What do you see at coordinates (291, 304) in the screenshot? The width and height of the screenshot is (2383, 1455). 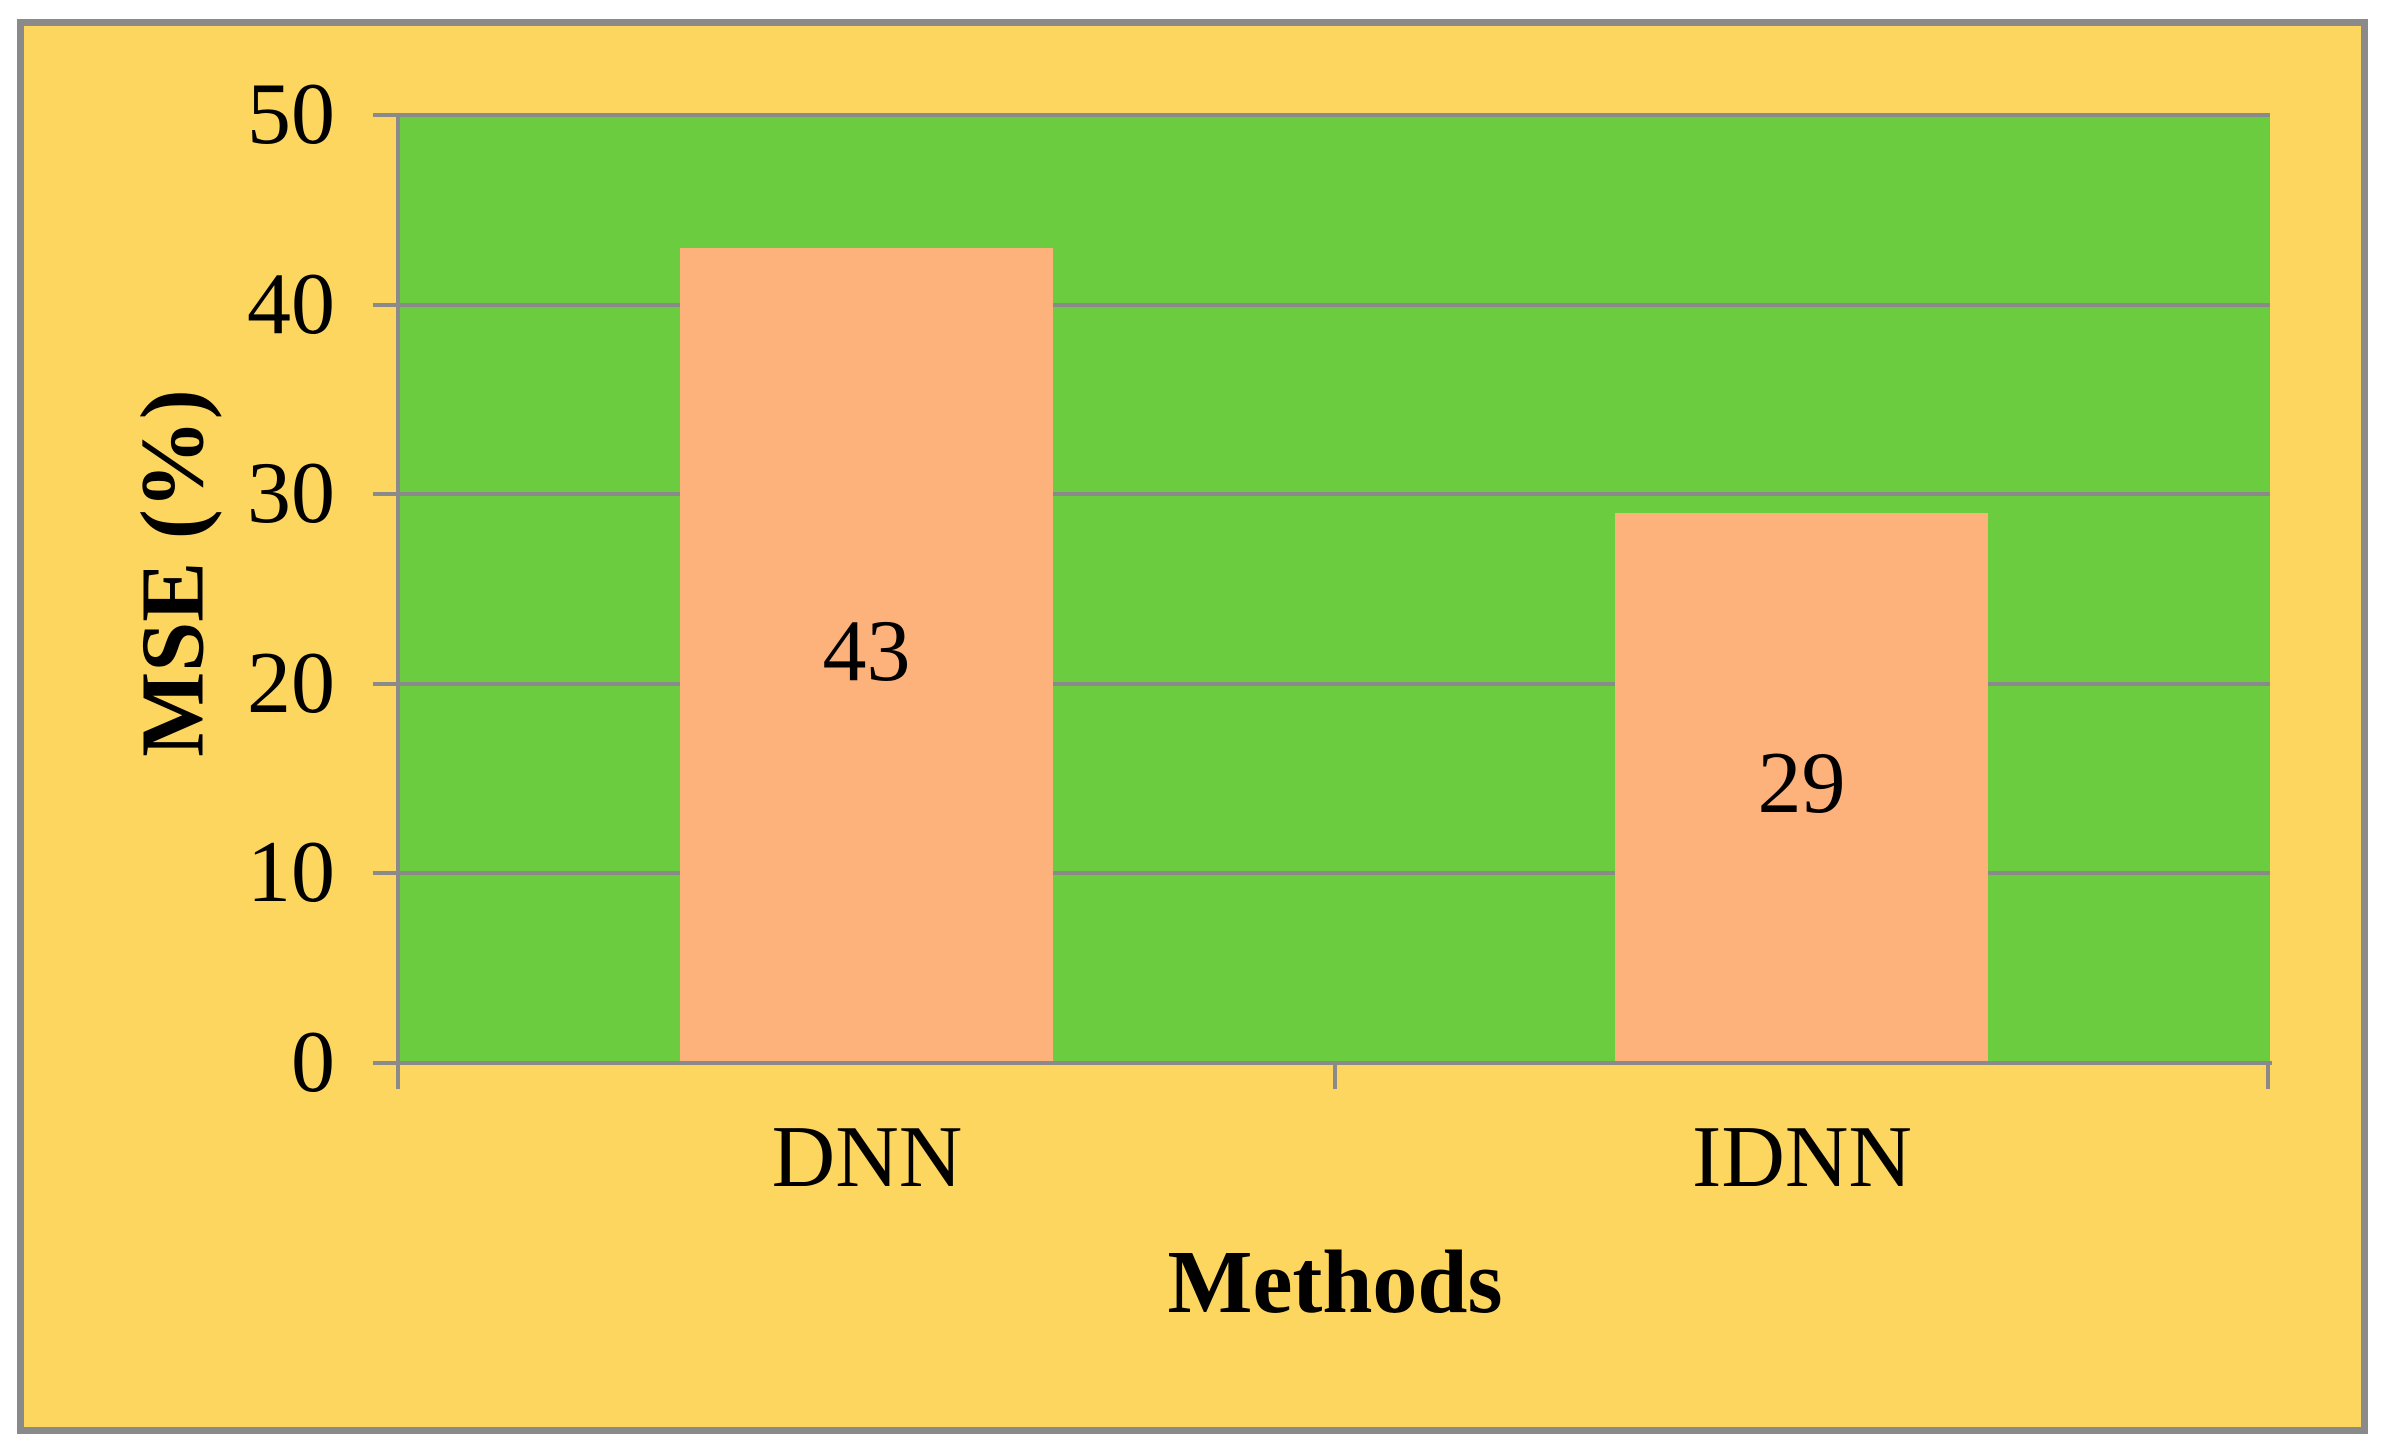 I see `y-tick-label-40: 40` at bounding box center [291, 304].